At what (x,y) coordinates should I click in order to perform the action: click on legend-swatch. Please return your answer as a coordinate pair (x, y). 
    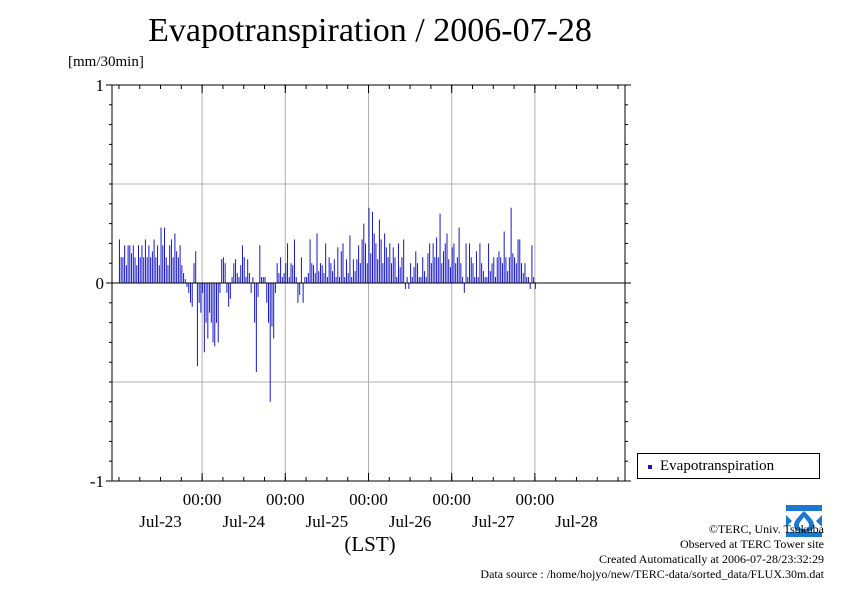
    Looking at the image, I should click on (650, 467).